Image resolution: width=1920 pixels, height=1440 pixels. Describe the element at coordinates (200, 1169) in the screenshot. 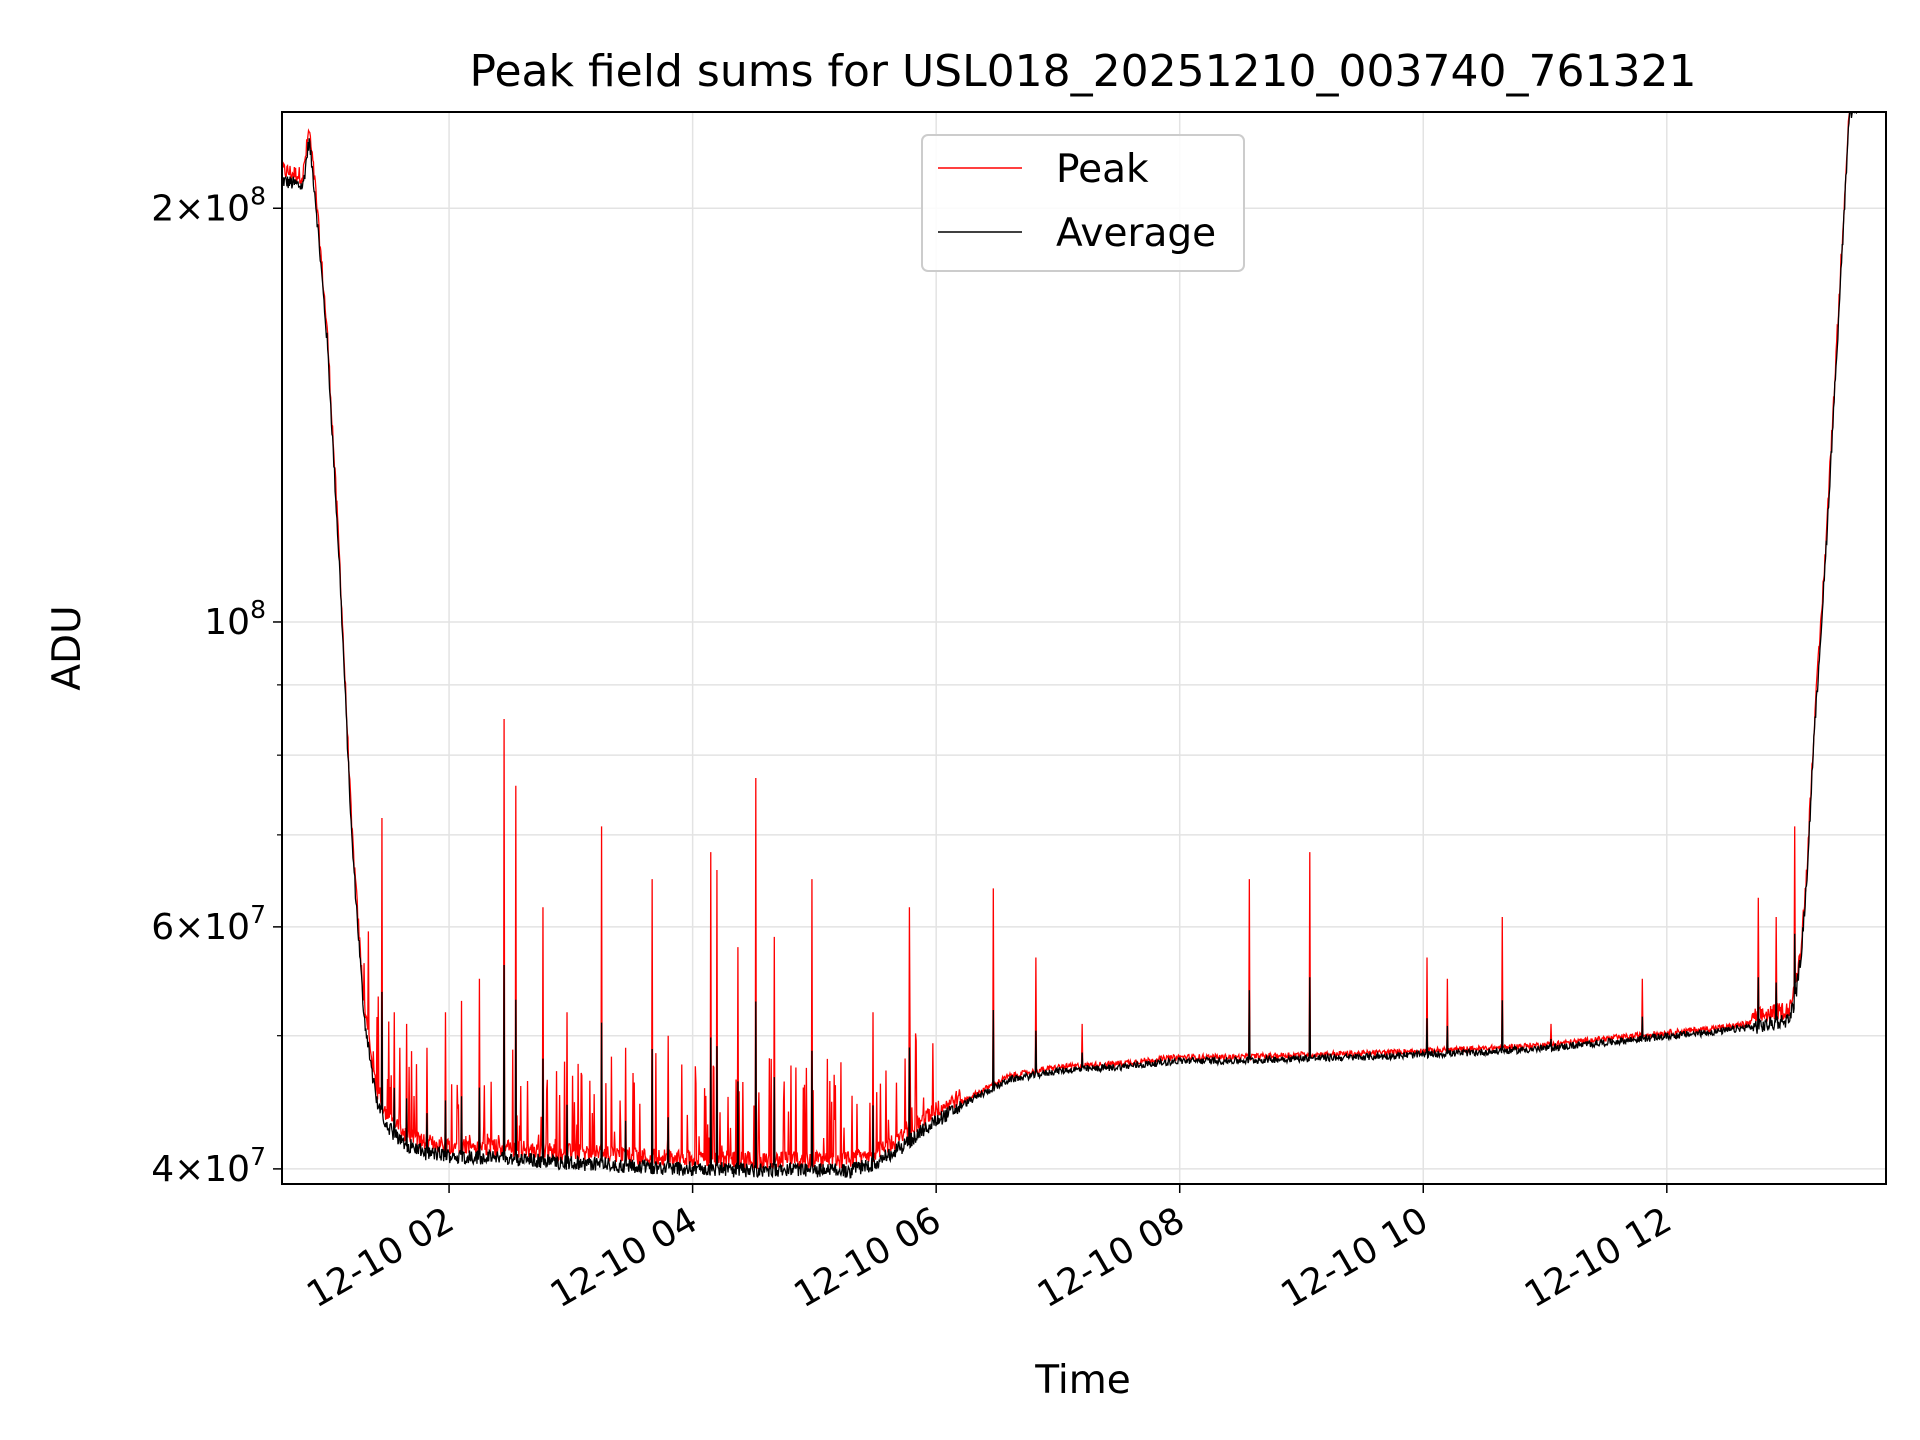

I see `y-tick-mantissa: 4×10` at that location.